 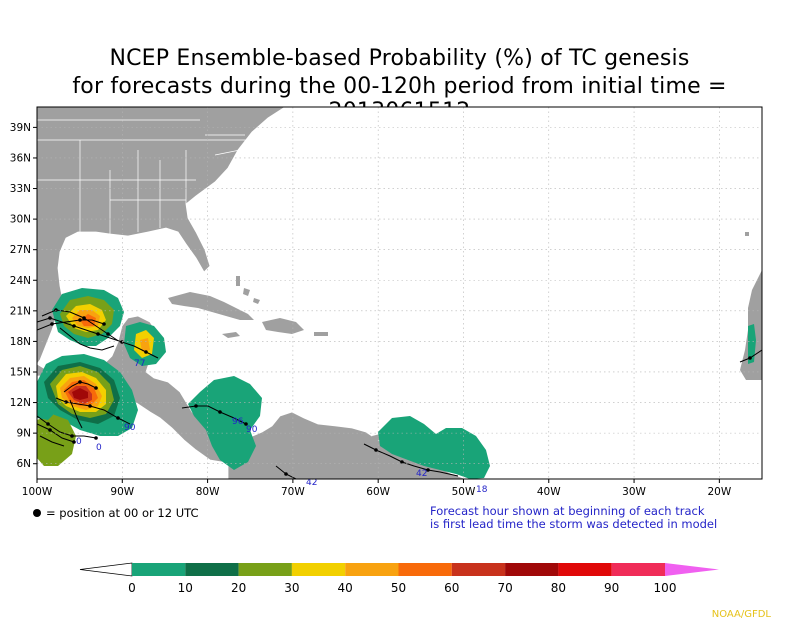 What do you see at coordinates (282, 427) in the screenshot?
I see `track-label-group: 90 96 90 0 0 42 18 42 77` at bounding box center [282, 427].